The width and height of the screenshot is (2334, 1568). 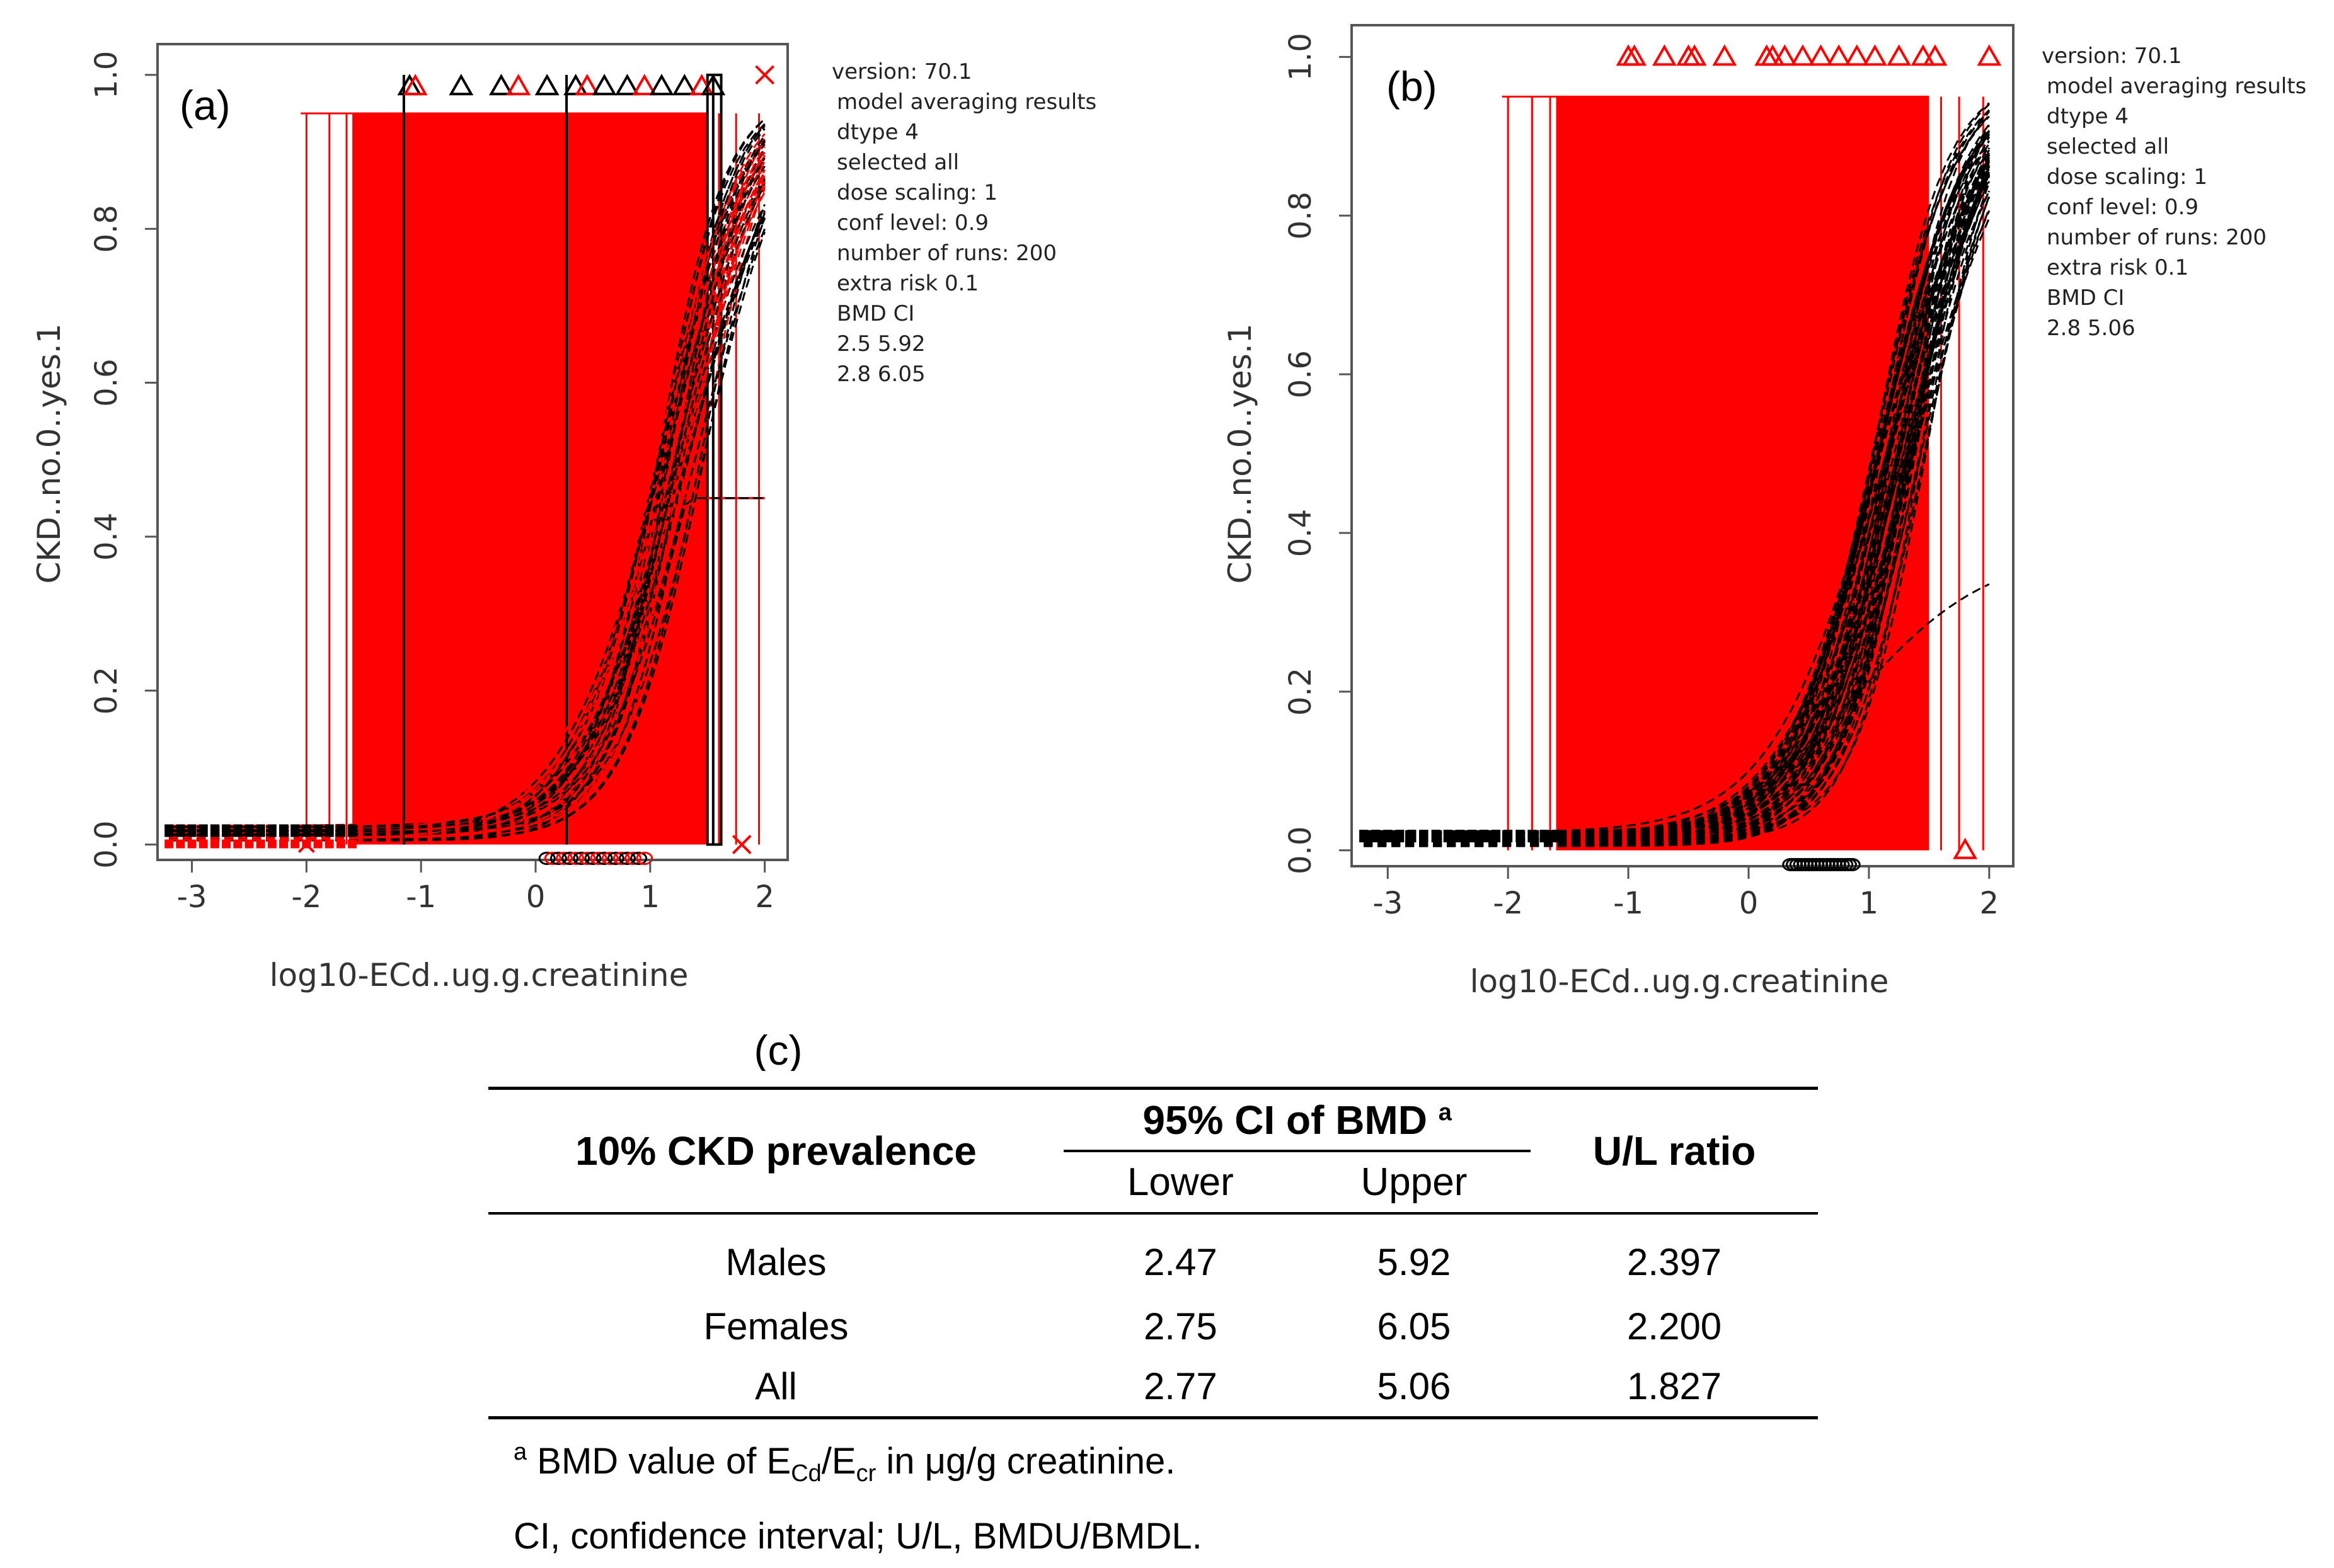 I want to click on cell-ratio: 1.827, so click(x=1674, y=1386).